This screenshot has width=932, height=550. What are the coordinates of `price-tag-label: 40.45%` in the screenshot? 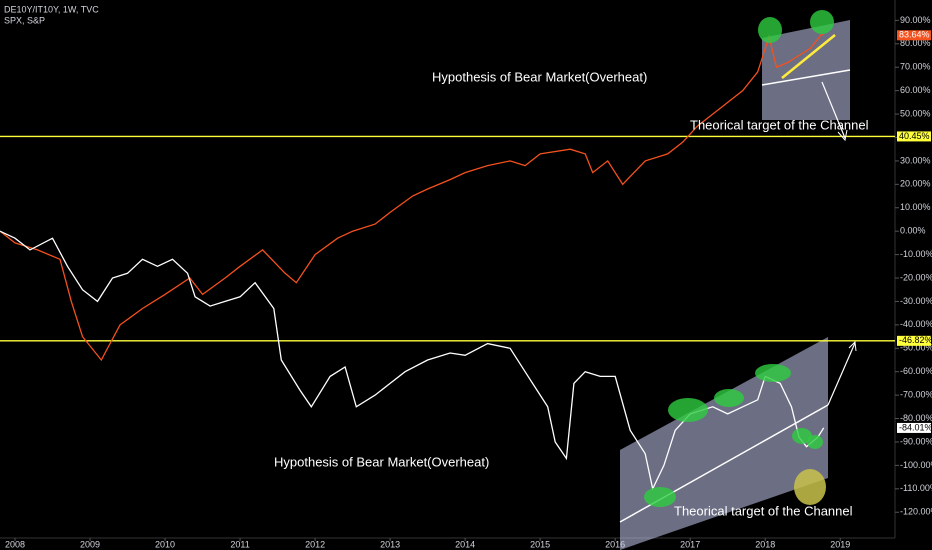 It's located at (914, 136).